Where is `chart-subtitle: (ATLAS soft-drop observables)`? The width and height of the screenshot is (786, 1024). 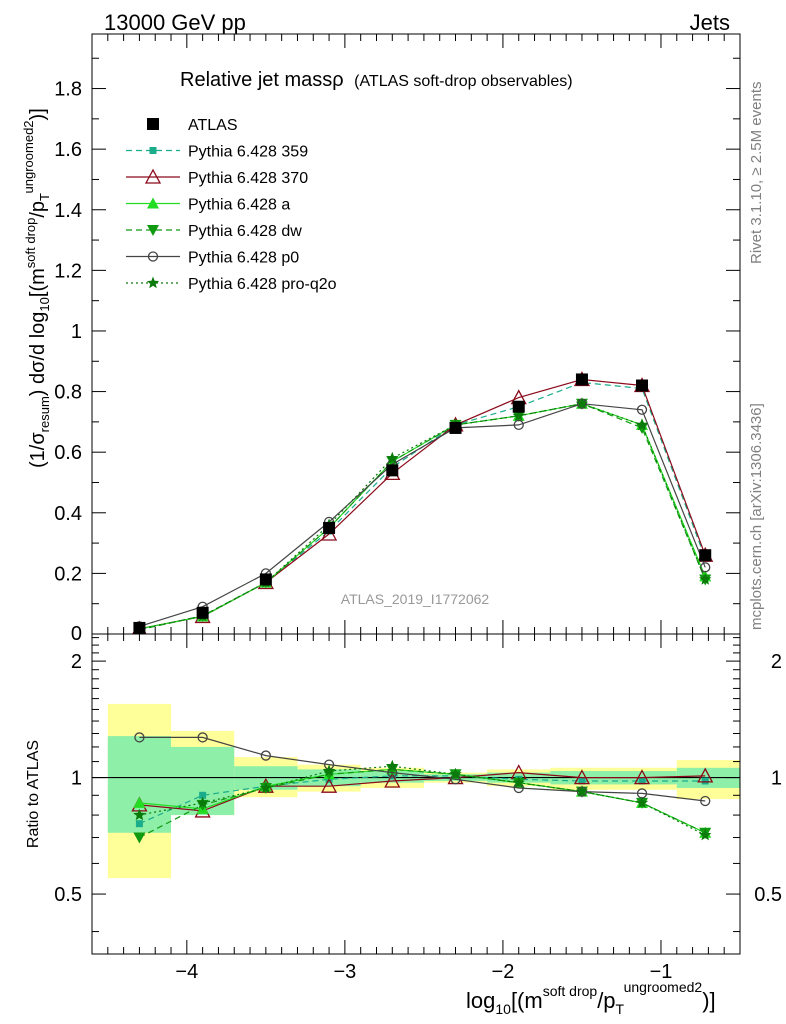 chart-subtitle: (ATLAS soft-drop observables) is located at coordinates (463, 81).